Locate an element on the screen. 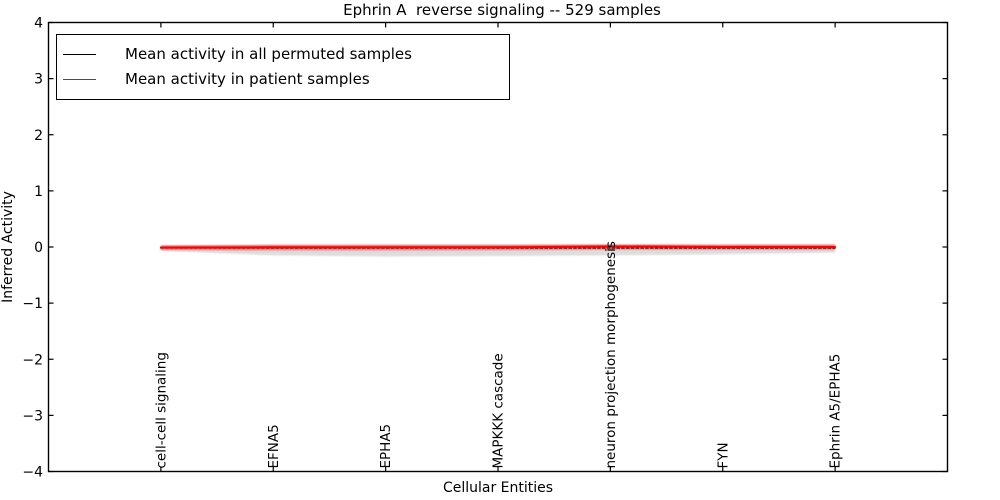  x-tick-label: EFNA5 is located at coordinates (274, 446).